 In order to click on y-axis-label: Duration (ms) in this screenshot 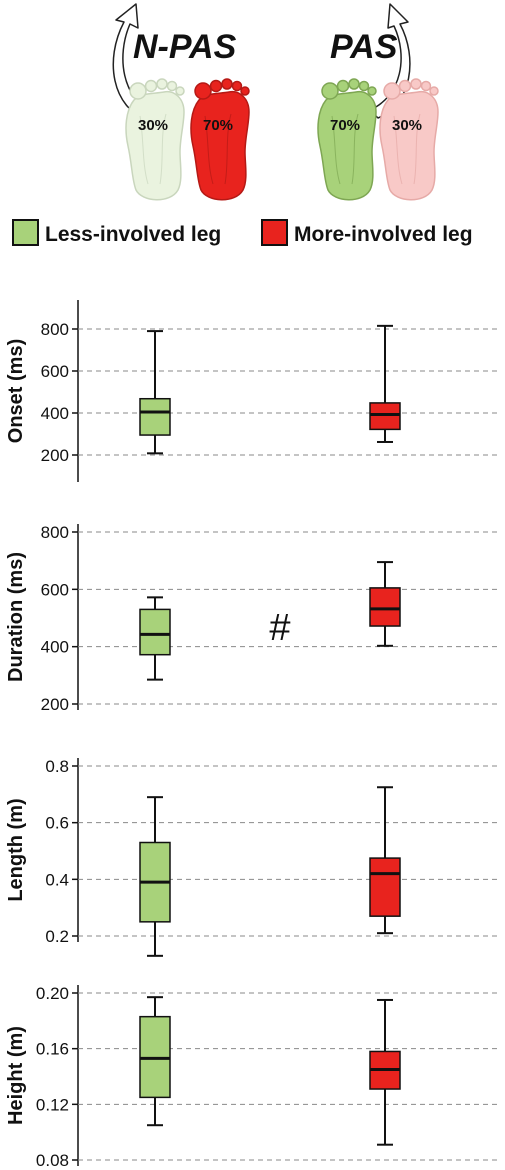, I will do `click(16, 617)`.